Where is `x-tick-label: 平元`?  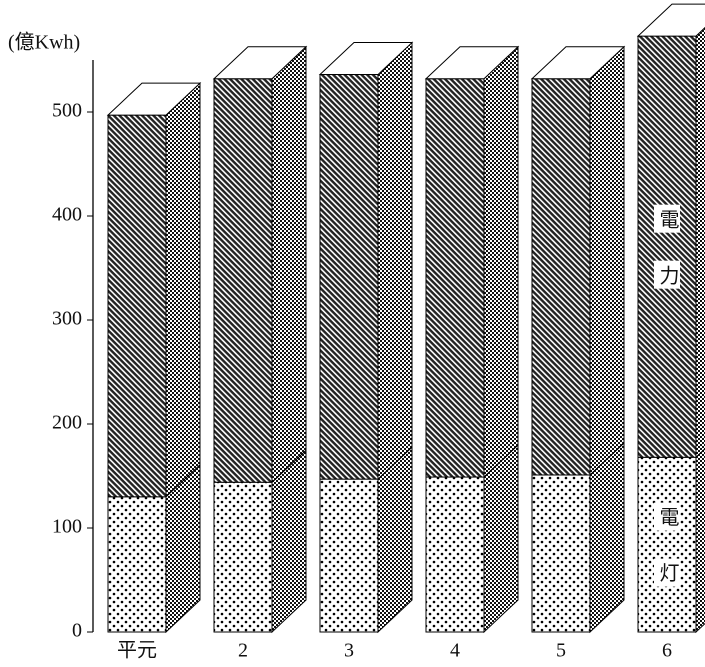 x-tick-label: 平元 is located at coordinates (137, 651).